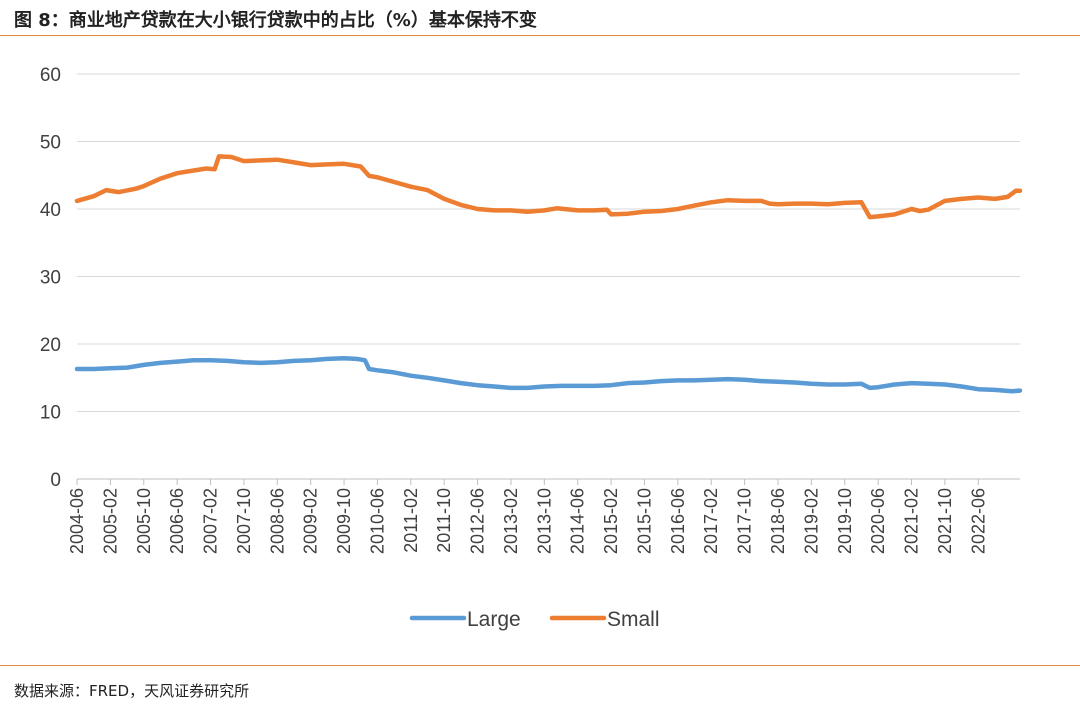 Image resolution: width=1080 pixels, height=707 pixels. I want to click on y-axis-ticks: 0 10 20 30 40 50 60, so click(50, 278).